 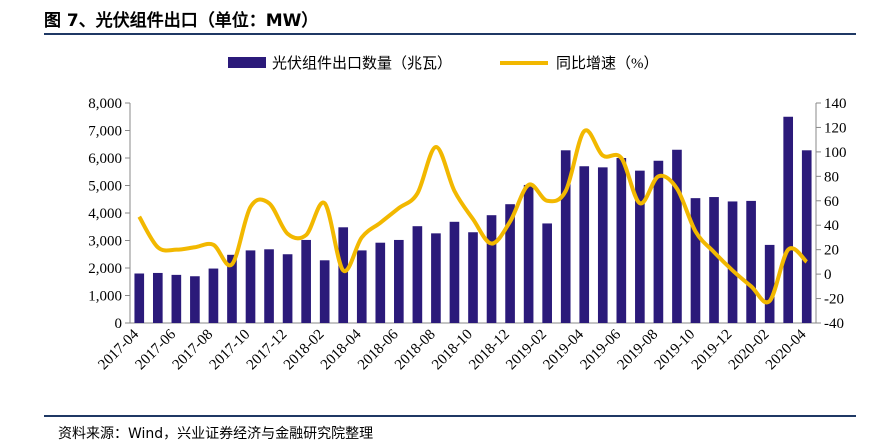 What do you see at coordinates (193, 350) in the screenshot?
I see `x-tick-label: 2017-08` at bounding box center [193, 350].